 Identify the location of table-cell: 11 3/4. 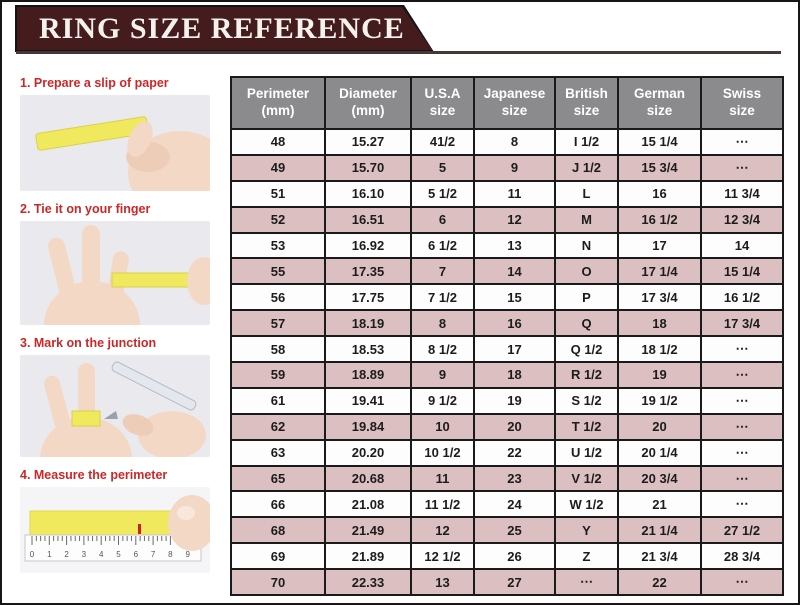
(742, 193).